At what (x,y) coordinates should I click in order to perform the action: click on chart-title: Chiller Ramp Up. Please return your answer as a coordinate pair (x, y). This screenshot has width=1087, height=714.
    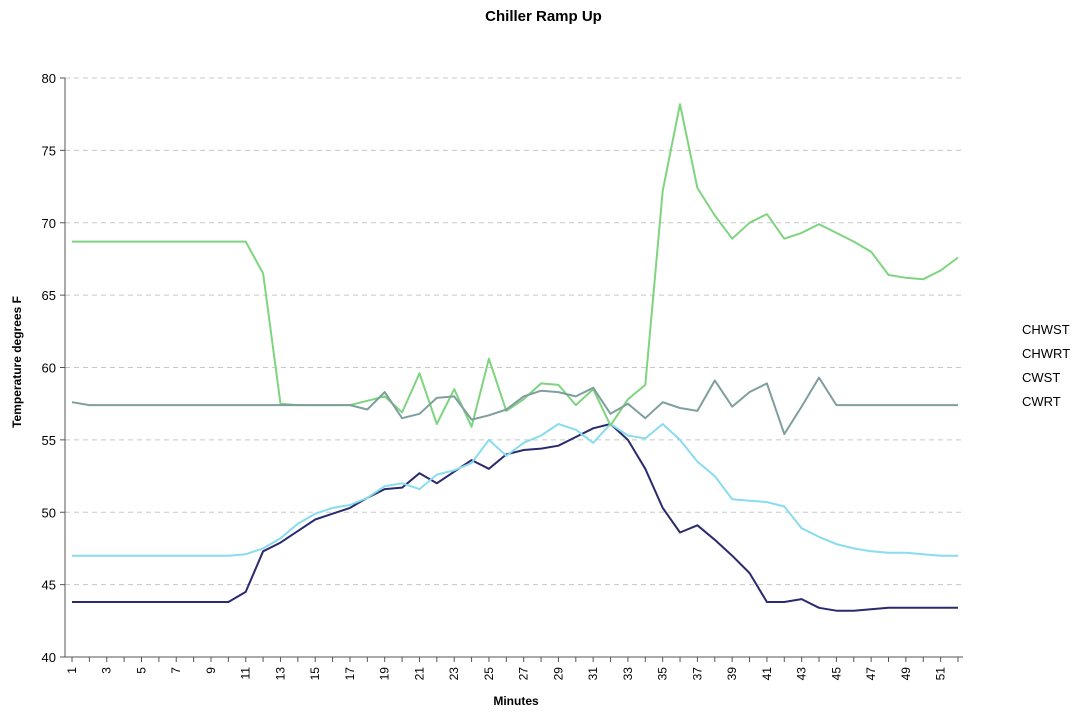
    Looking at the image, I should click on (543, 16).